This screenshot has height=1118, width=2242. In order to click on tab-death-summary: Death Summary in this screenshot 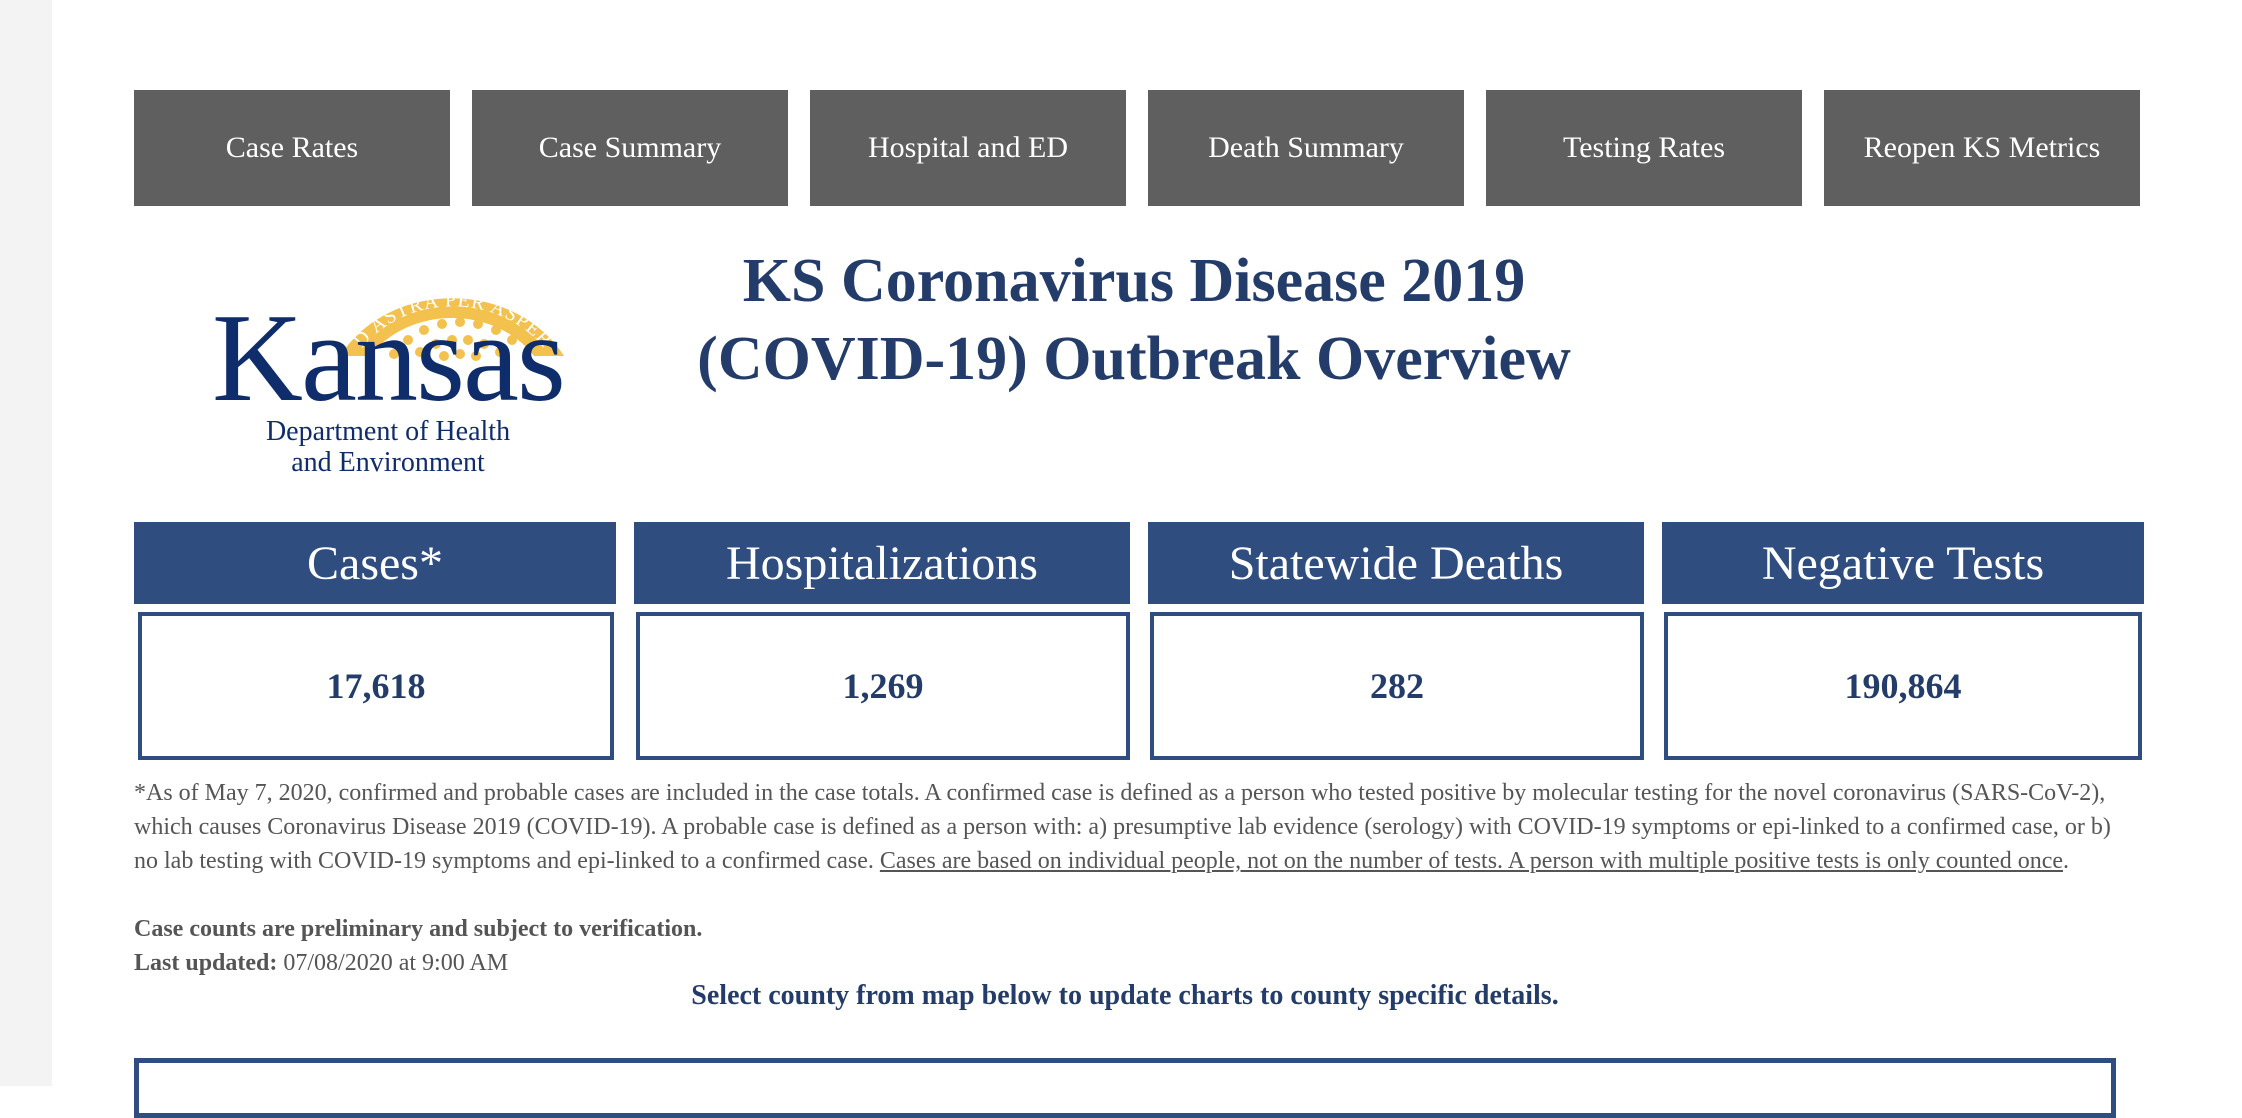, I will do `click(1306, 148)`.